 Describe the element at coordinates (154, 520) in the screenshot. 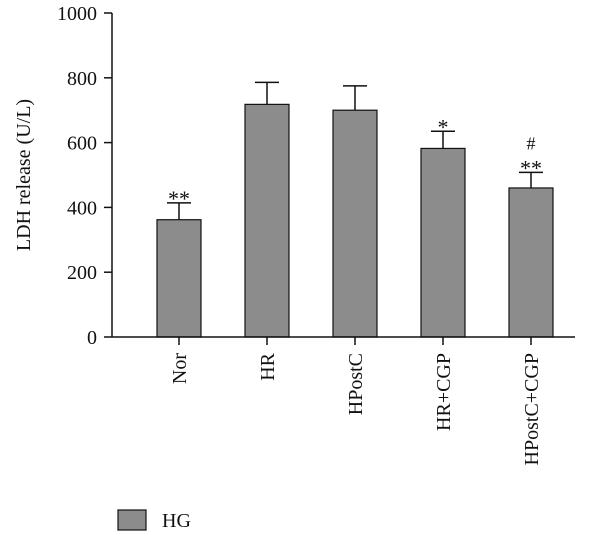

I see `legend: HG` at that location.